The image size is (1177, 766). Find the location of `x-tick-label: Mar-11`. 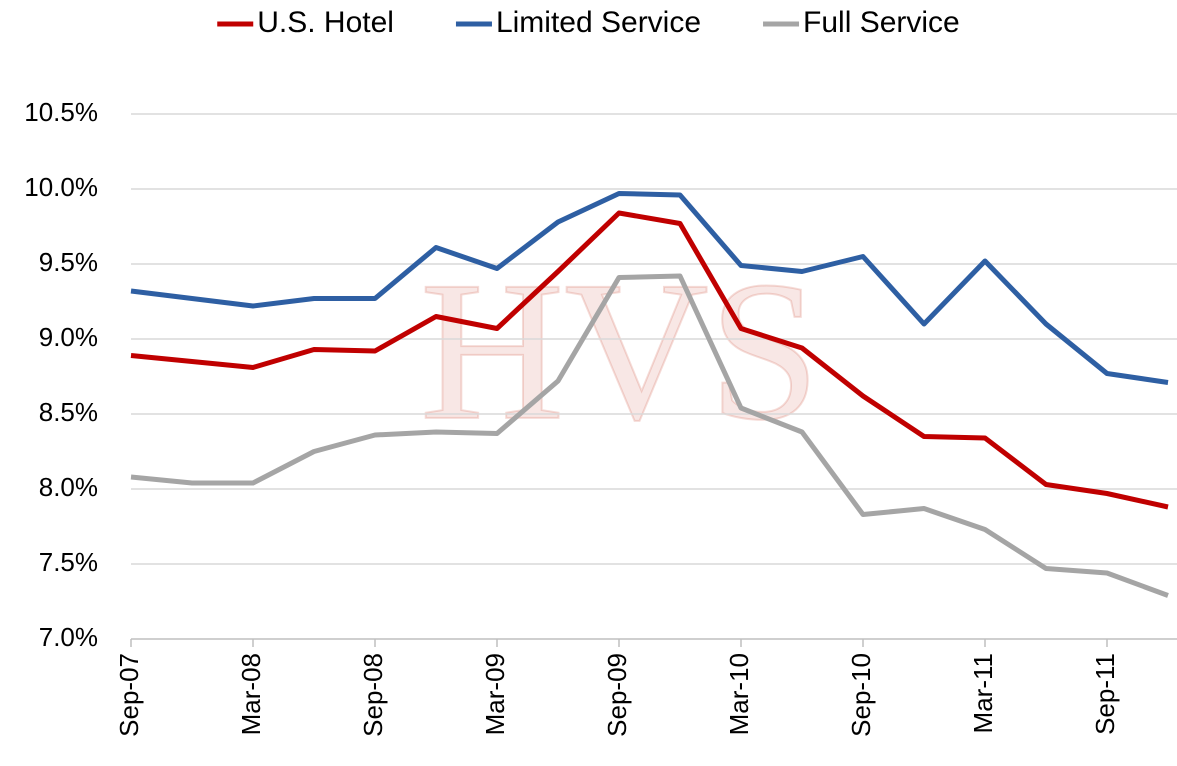

x-tick-label: Mar-11 is located at coordinates (983, 693).